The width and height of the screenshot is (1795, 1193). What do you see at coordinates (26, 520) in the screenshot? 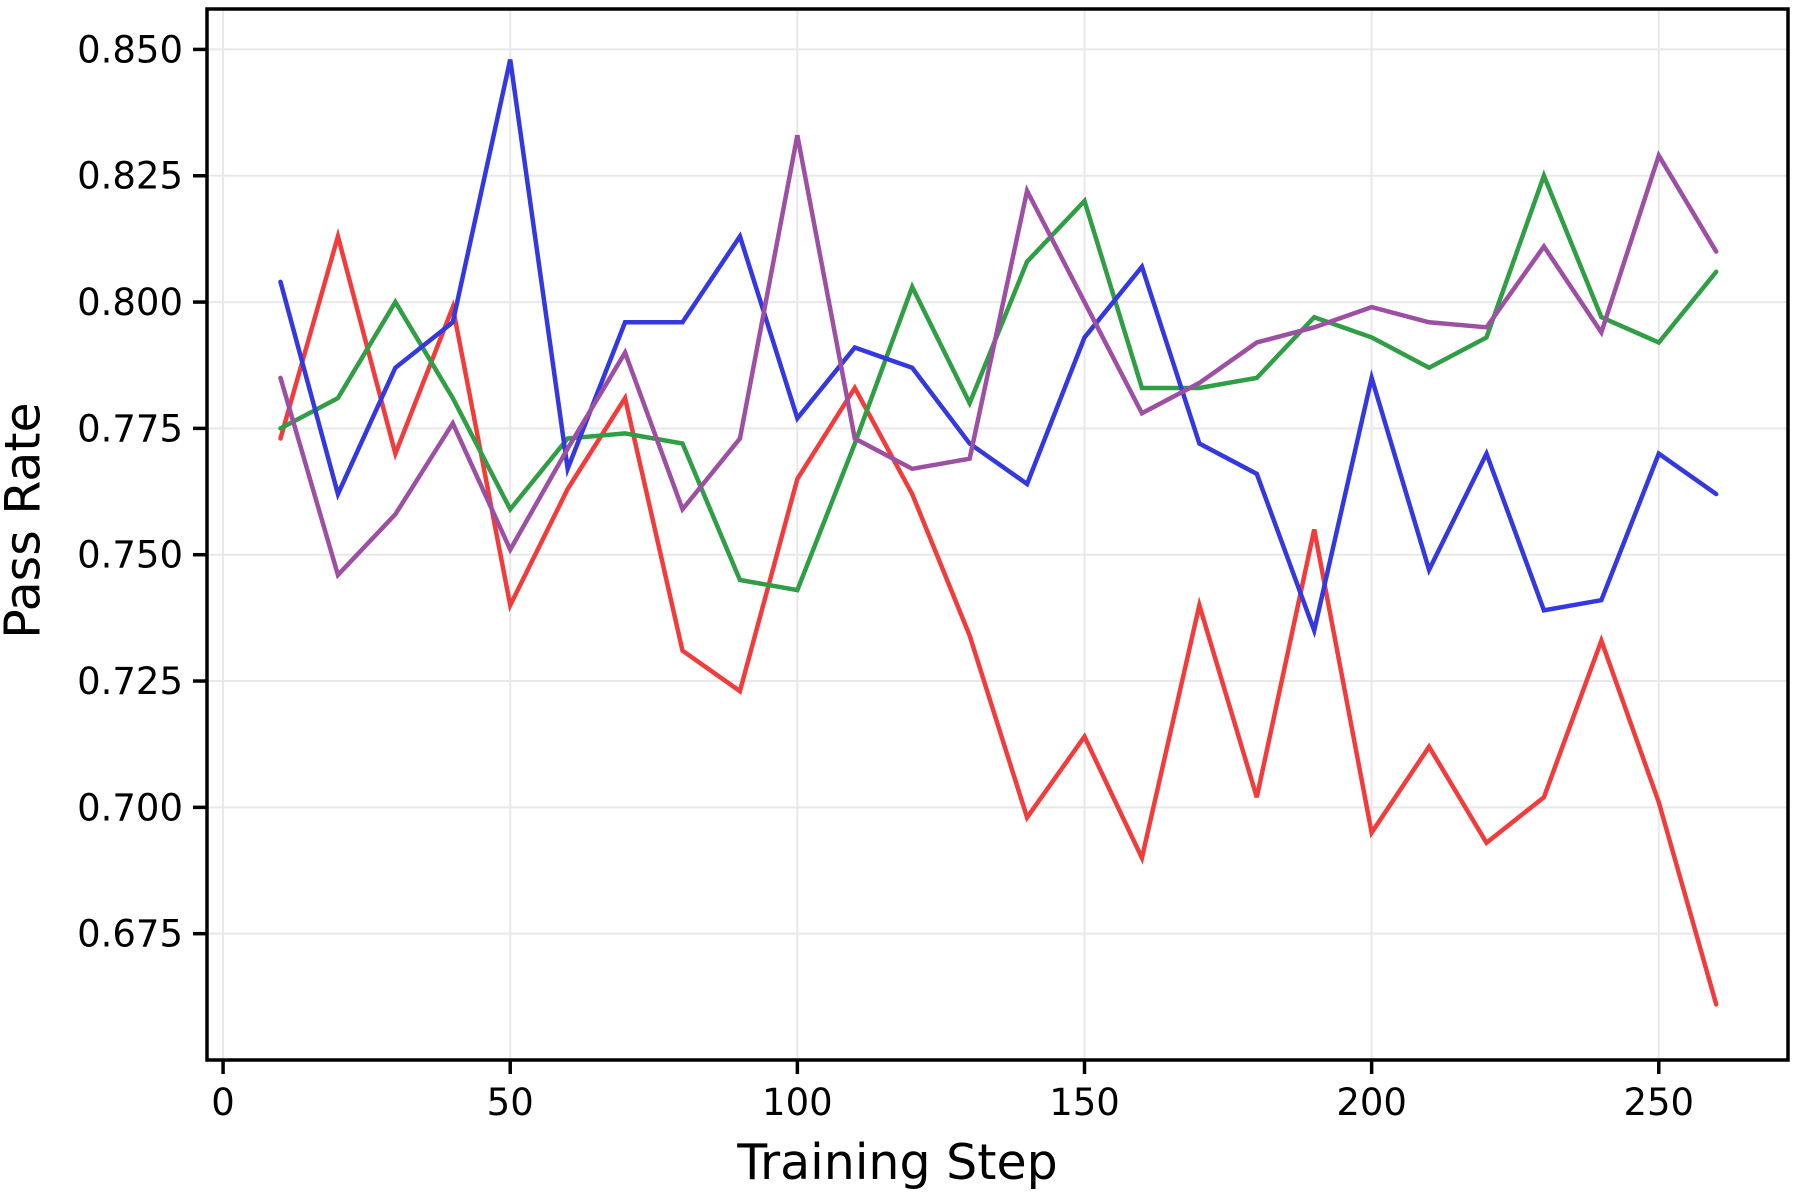
I see `y-axis-title: Pass Rate` at bounding box center [26, 520].